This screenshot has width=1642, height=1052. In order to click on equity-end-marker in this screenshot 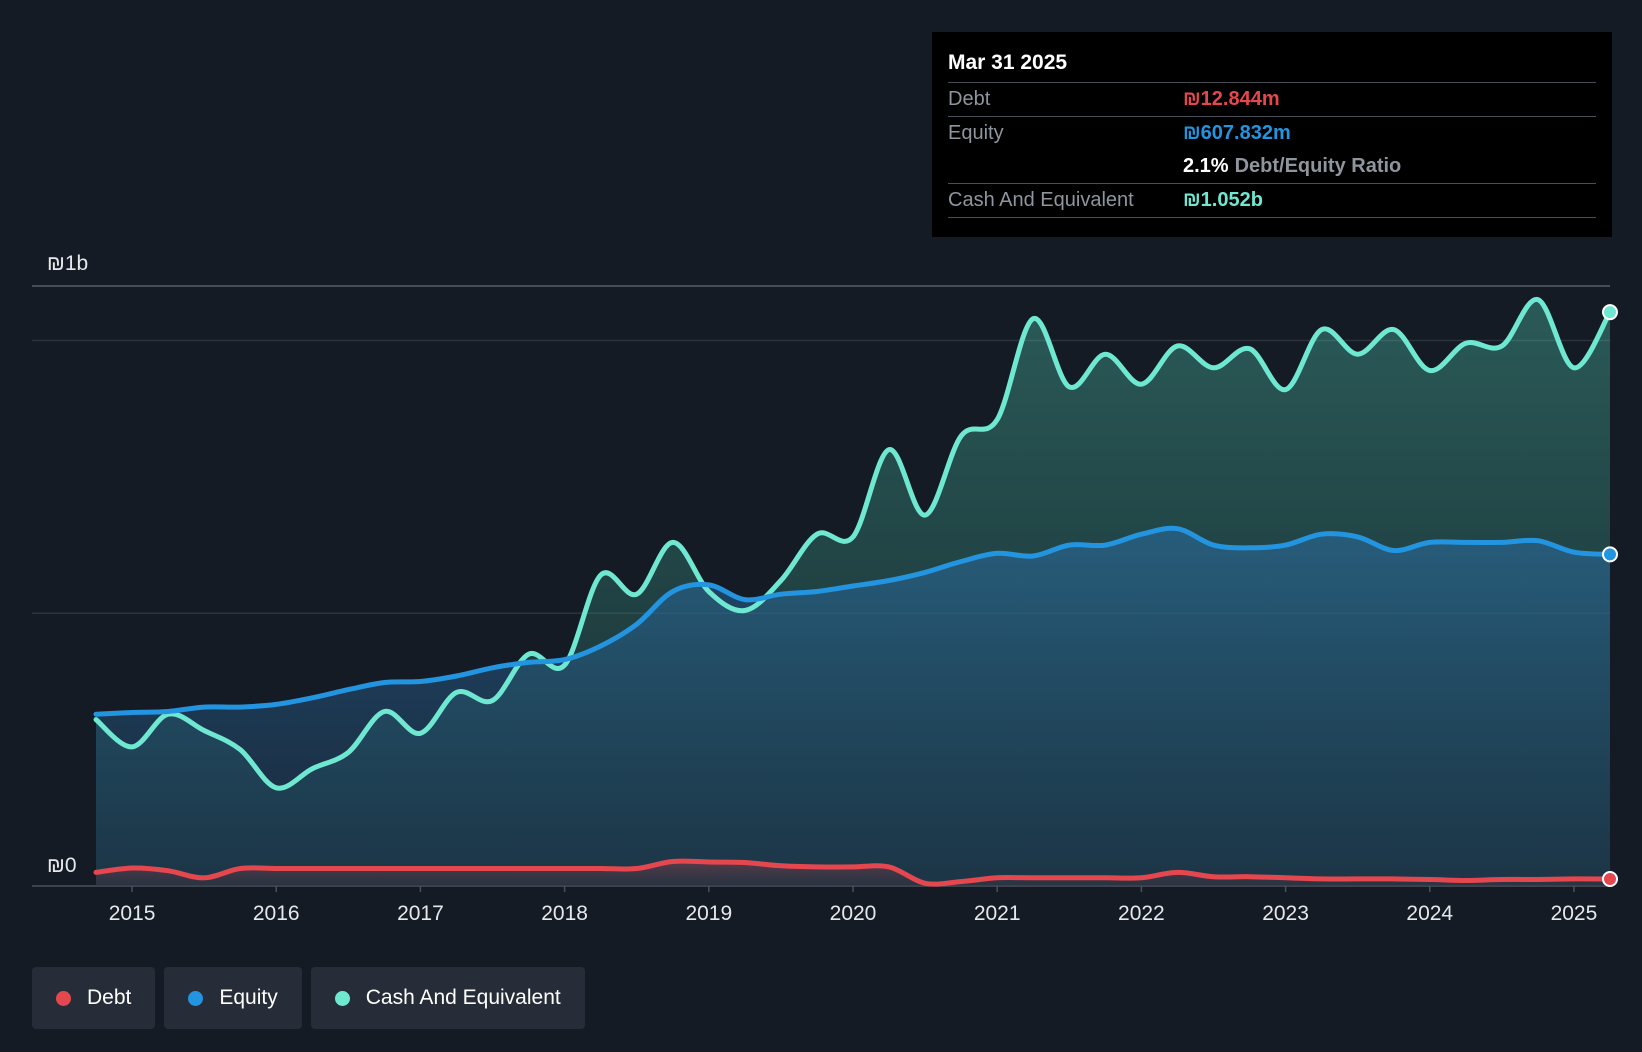, I will do `click(1610, 554)`.